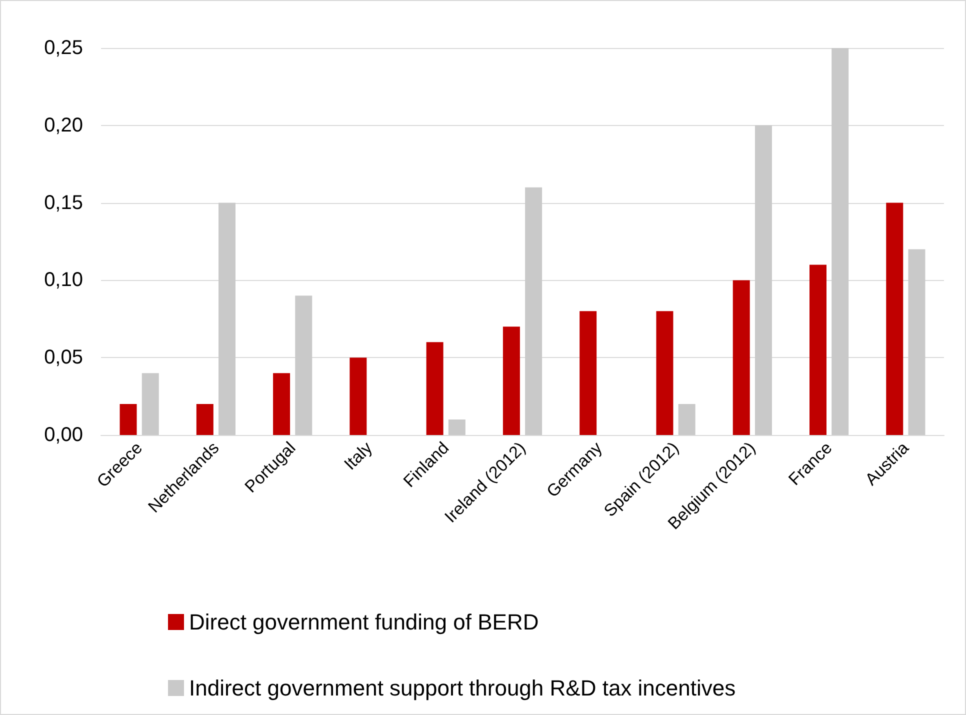 The image size is (966, 715). Describe the element at coordinates (63, 280) in the screenshot. I see `y-tick-label: 0,10` at that location.